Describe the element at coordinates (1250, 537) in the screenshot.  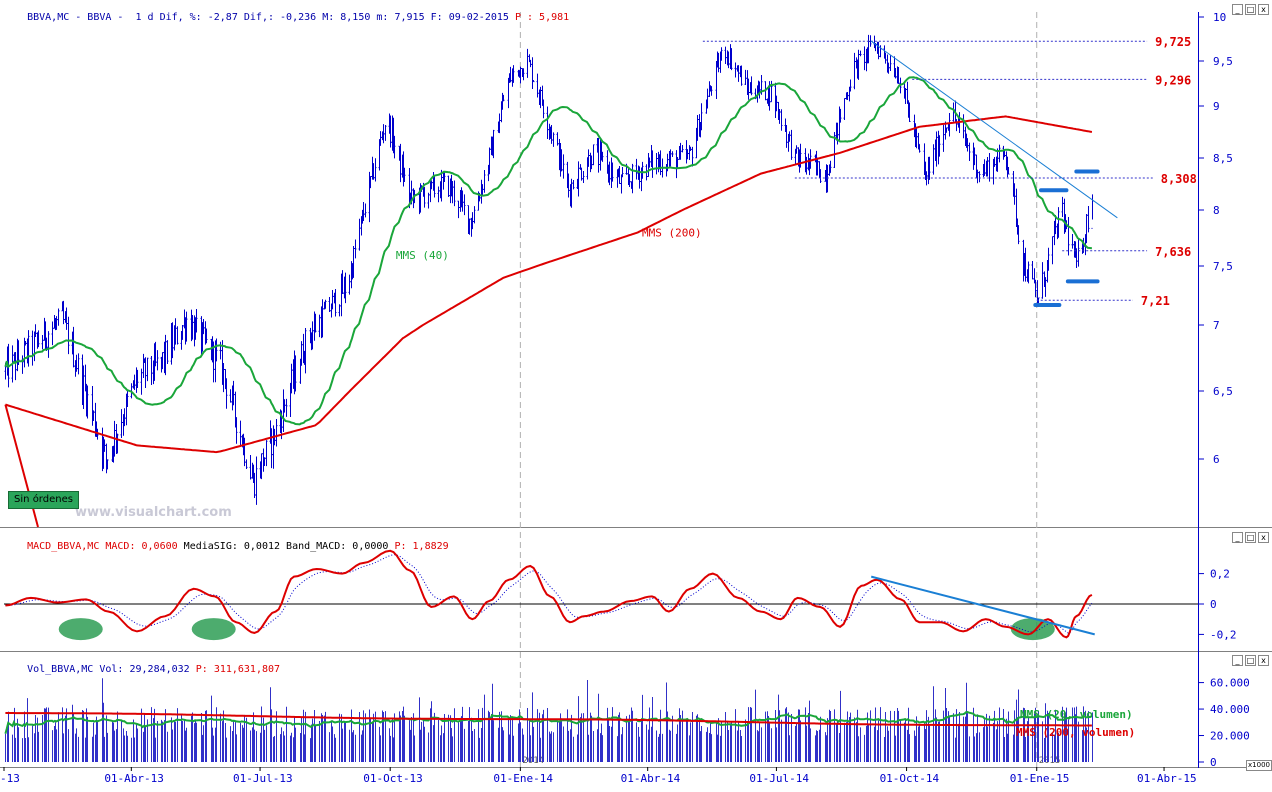
I see `macd-maximize-button: □` at that location.